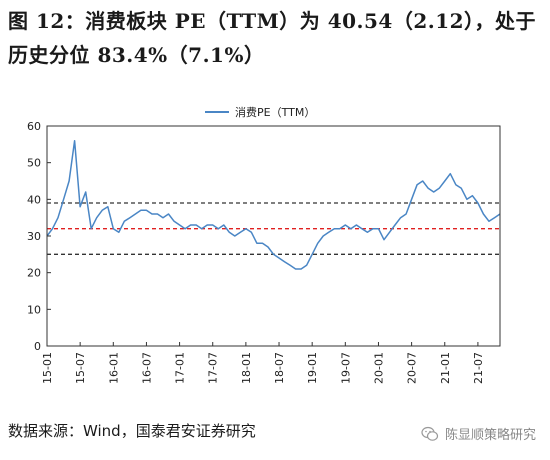 This screenshot has height=460, width=550. Describe the element at coordinates (312, 368) in the screenshot. I see `x-tick-label: 19-01` at that location.